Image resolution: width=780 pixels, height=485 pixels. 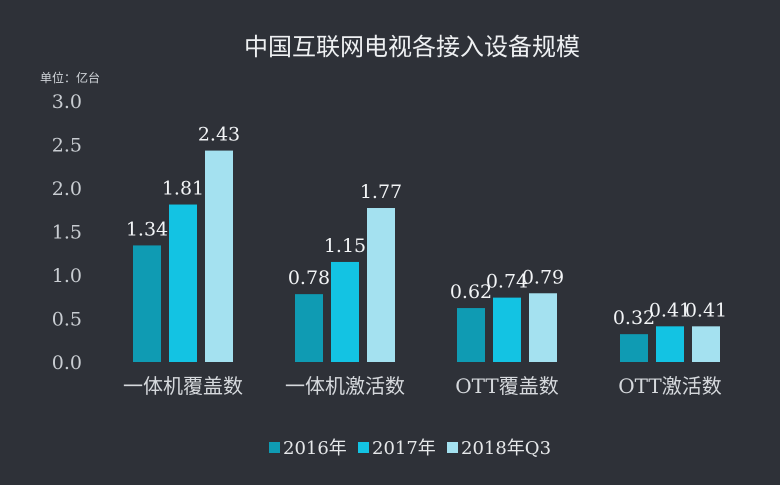 What do you see at coordinates (506, 448) in the screenshot?
I see `legend-label: 2018年Q3` at bounding box center [506, 448].